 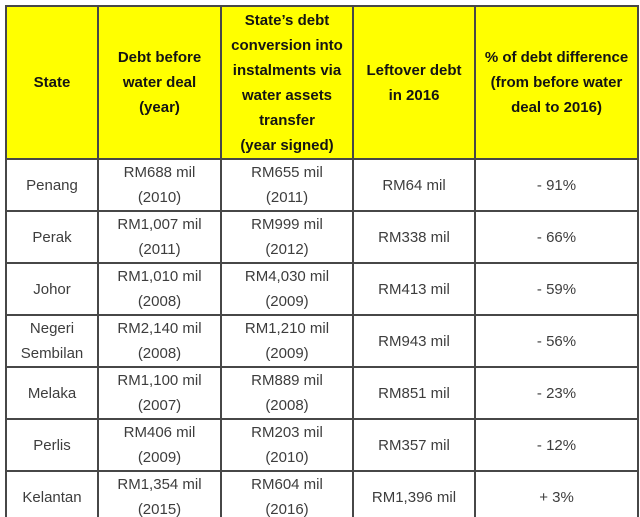 I want to click on cell-diff: - 59%, so click(x=556, y=289).